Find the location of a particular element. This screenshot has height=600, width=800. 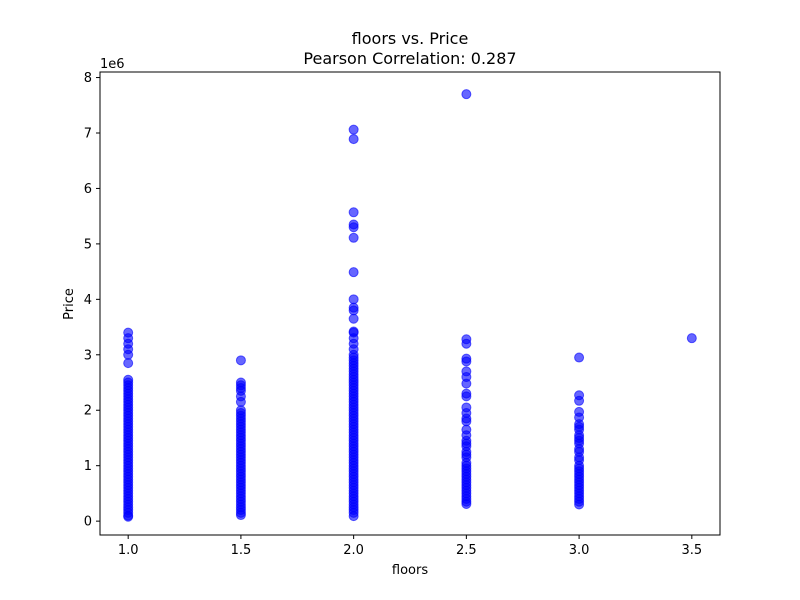

x-tick-label: 2.5 is located at coordinates (466, 550).